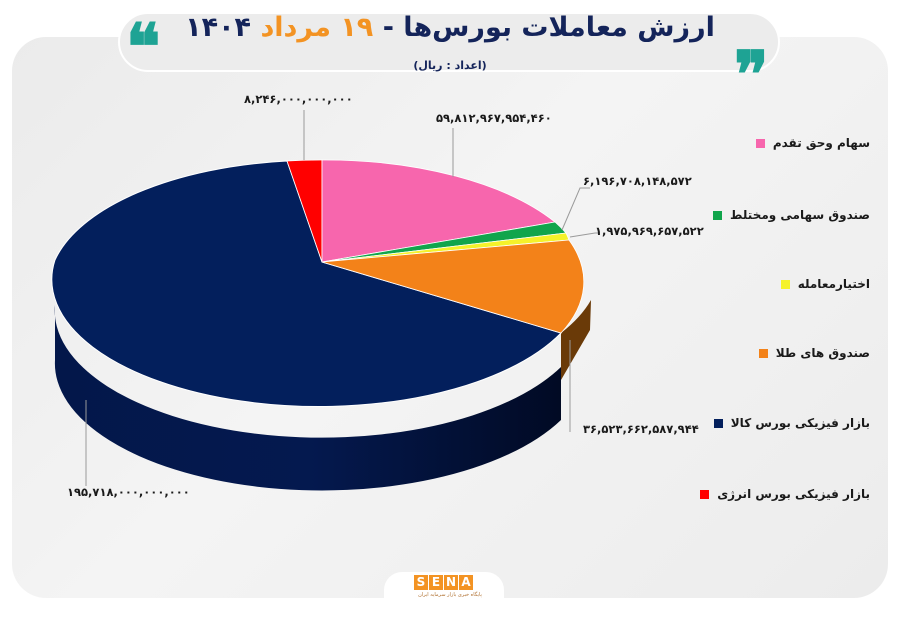 This screenshot has height=623, width=900. Describe the element at coordinates (763, 353) in the screenshot. I see `legend-swatch-orange` at that location.